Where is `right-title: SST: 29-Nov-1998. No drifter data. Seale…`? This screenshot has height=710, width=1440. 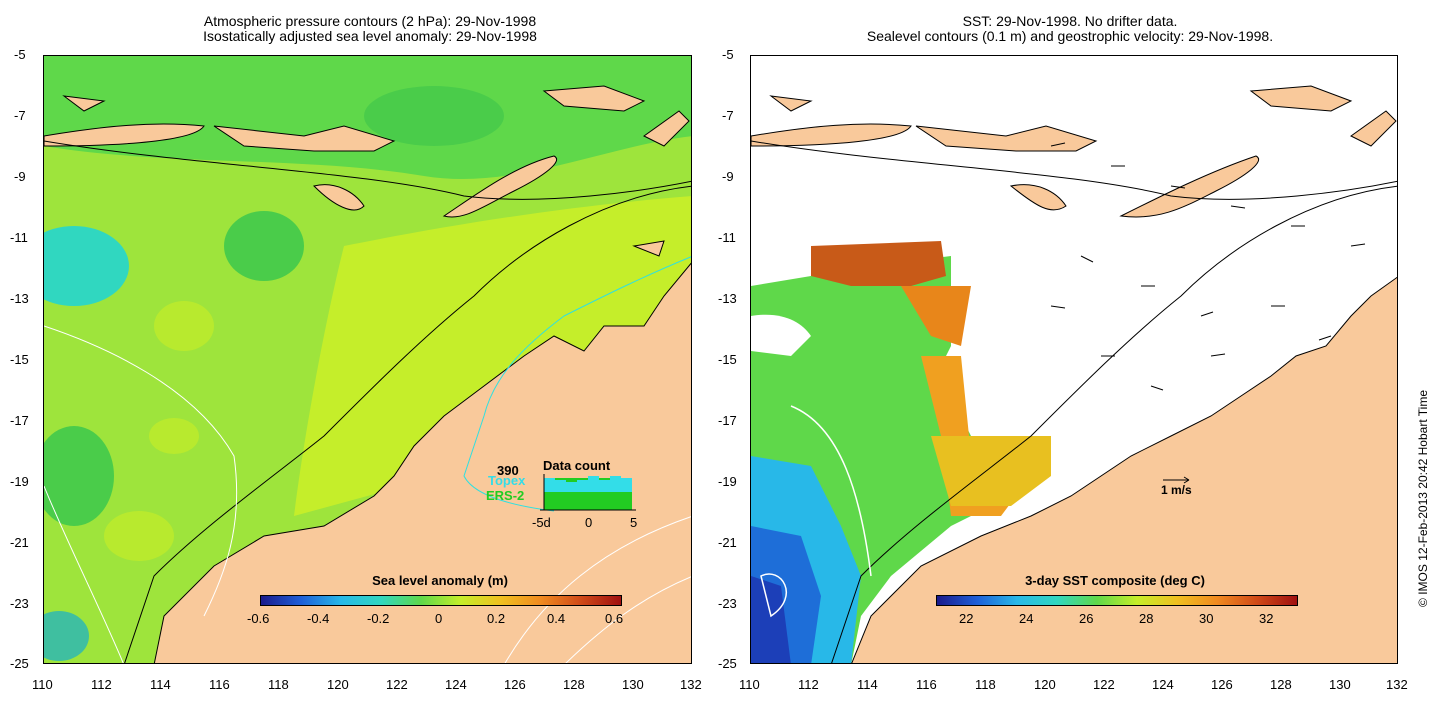 right-title: SST: 29-Nov-1998. No drifter data. Seale… is located at coordinates (1070, 29).